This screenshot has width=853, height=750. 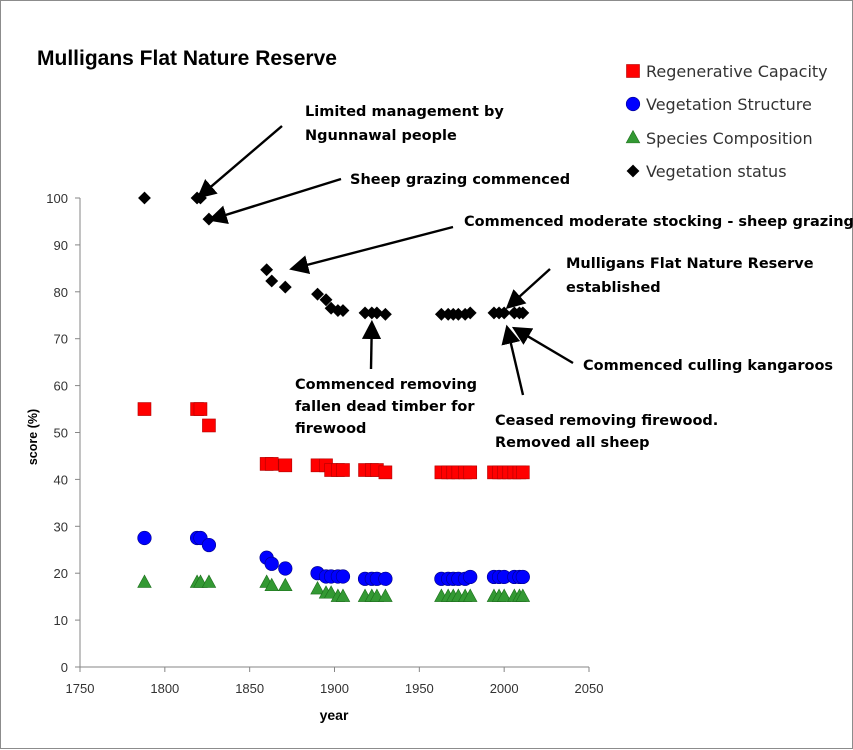 I want to click on y-tick-label: 10, so click(x=61, y=620).